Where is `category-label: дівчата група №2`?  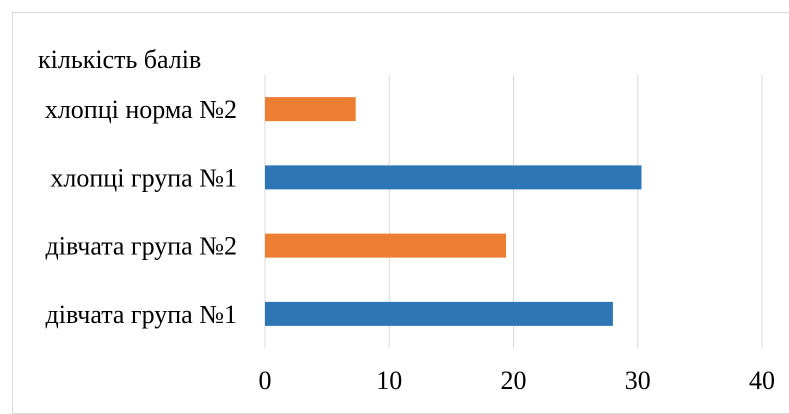 category-label: дівчата група №2 is located at coordinates (141, 246).